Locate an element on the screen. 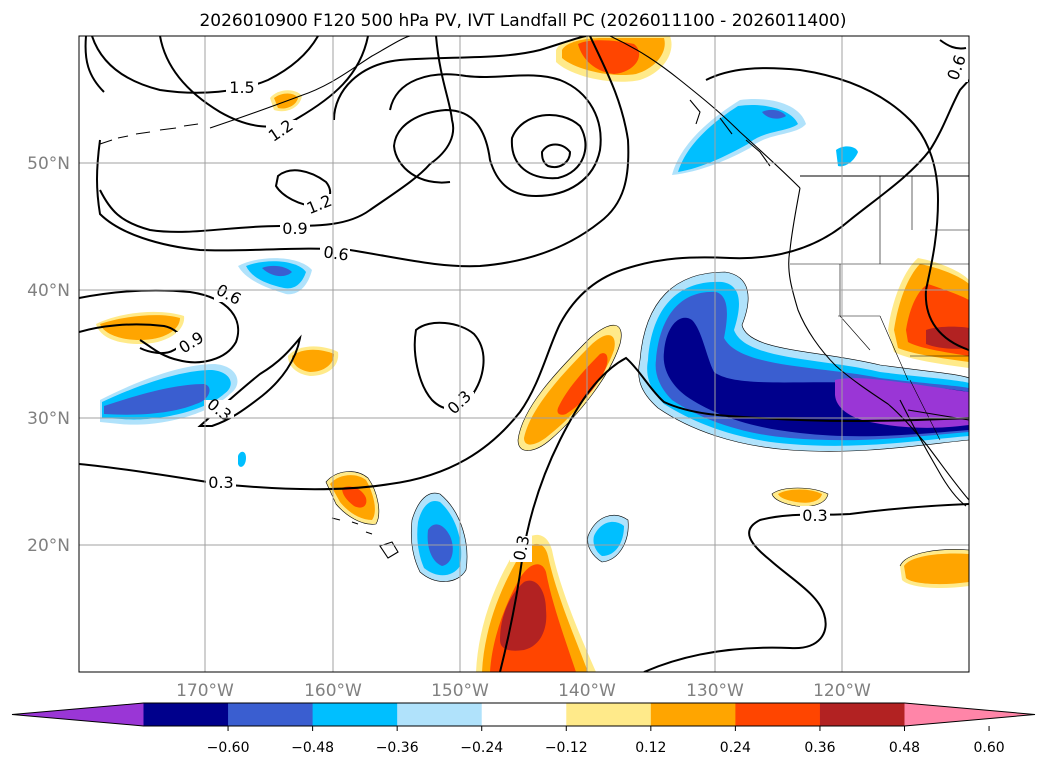 The image size is (1047, 765). pv-contour-1.2-west is located at coordinates (264, 82).